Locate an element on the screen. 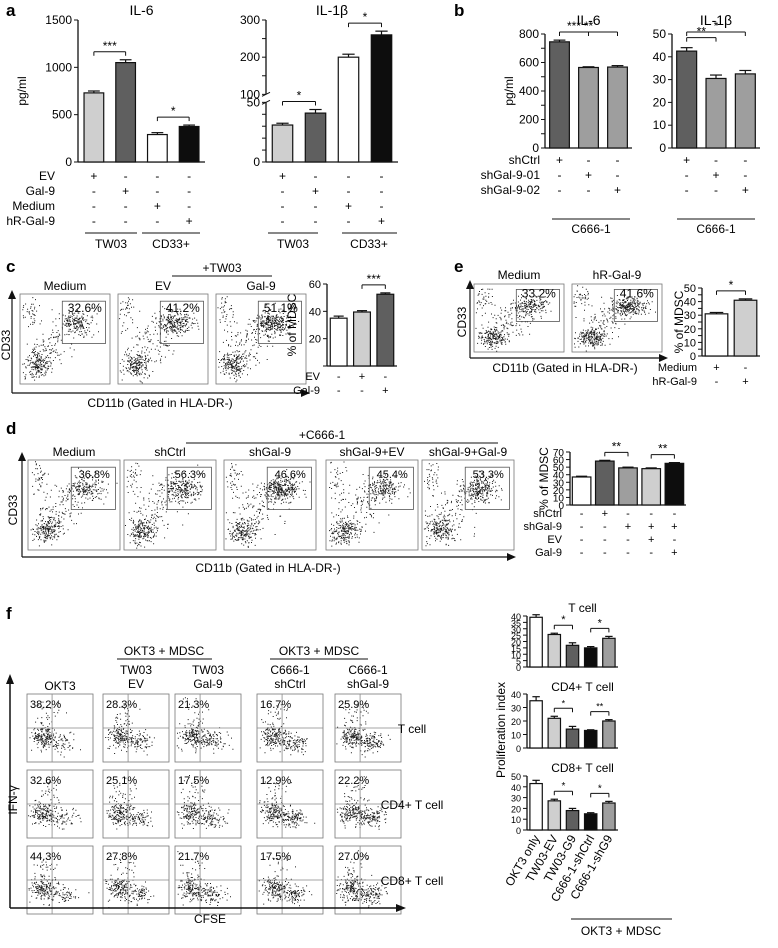 The image size is (778, 948). flow-f-plot: 25.9% is located at coordinates (368, 728).